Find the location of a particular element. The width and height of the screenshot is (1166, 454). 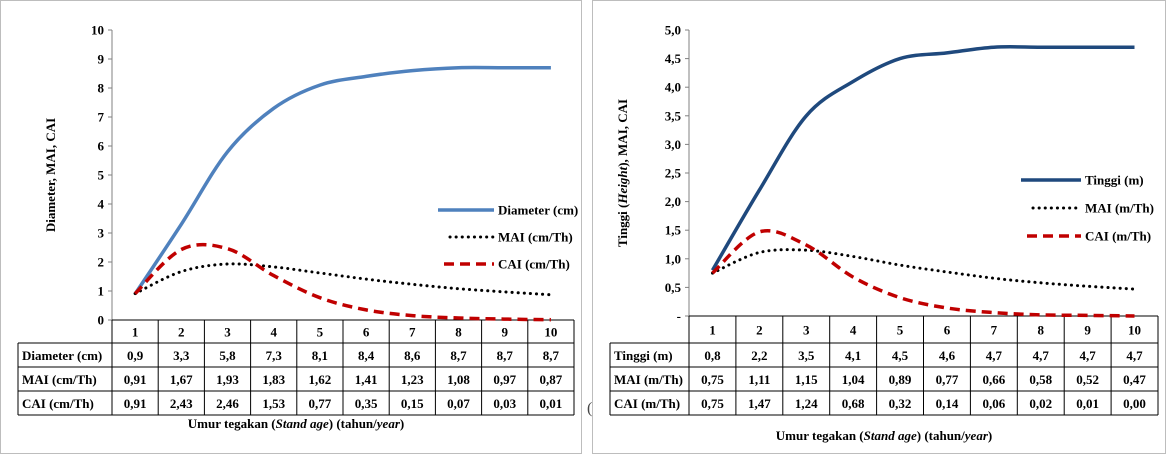

x-tick-label: 1 is located at coordinates (712, 330).